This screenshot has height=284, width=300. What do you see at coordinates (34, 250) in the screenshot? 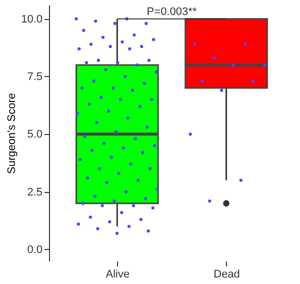
I see `y-tick-label: 0.0` at bounding box center [34, 250].